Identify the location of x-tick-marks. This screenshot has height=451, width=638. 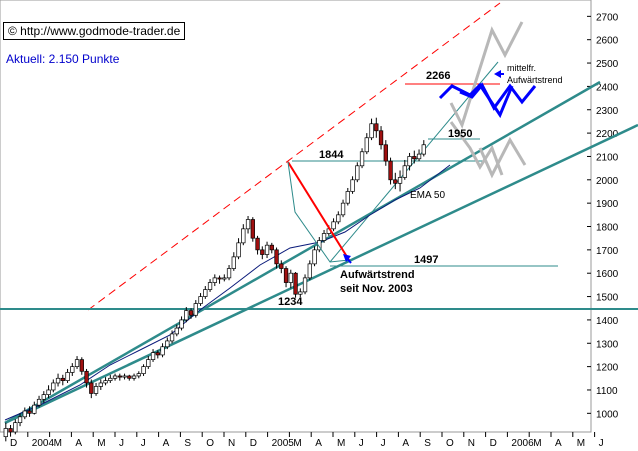
(300, 434).